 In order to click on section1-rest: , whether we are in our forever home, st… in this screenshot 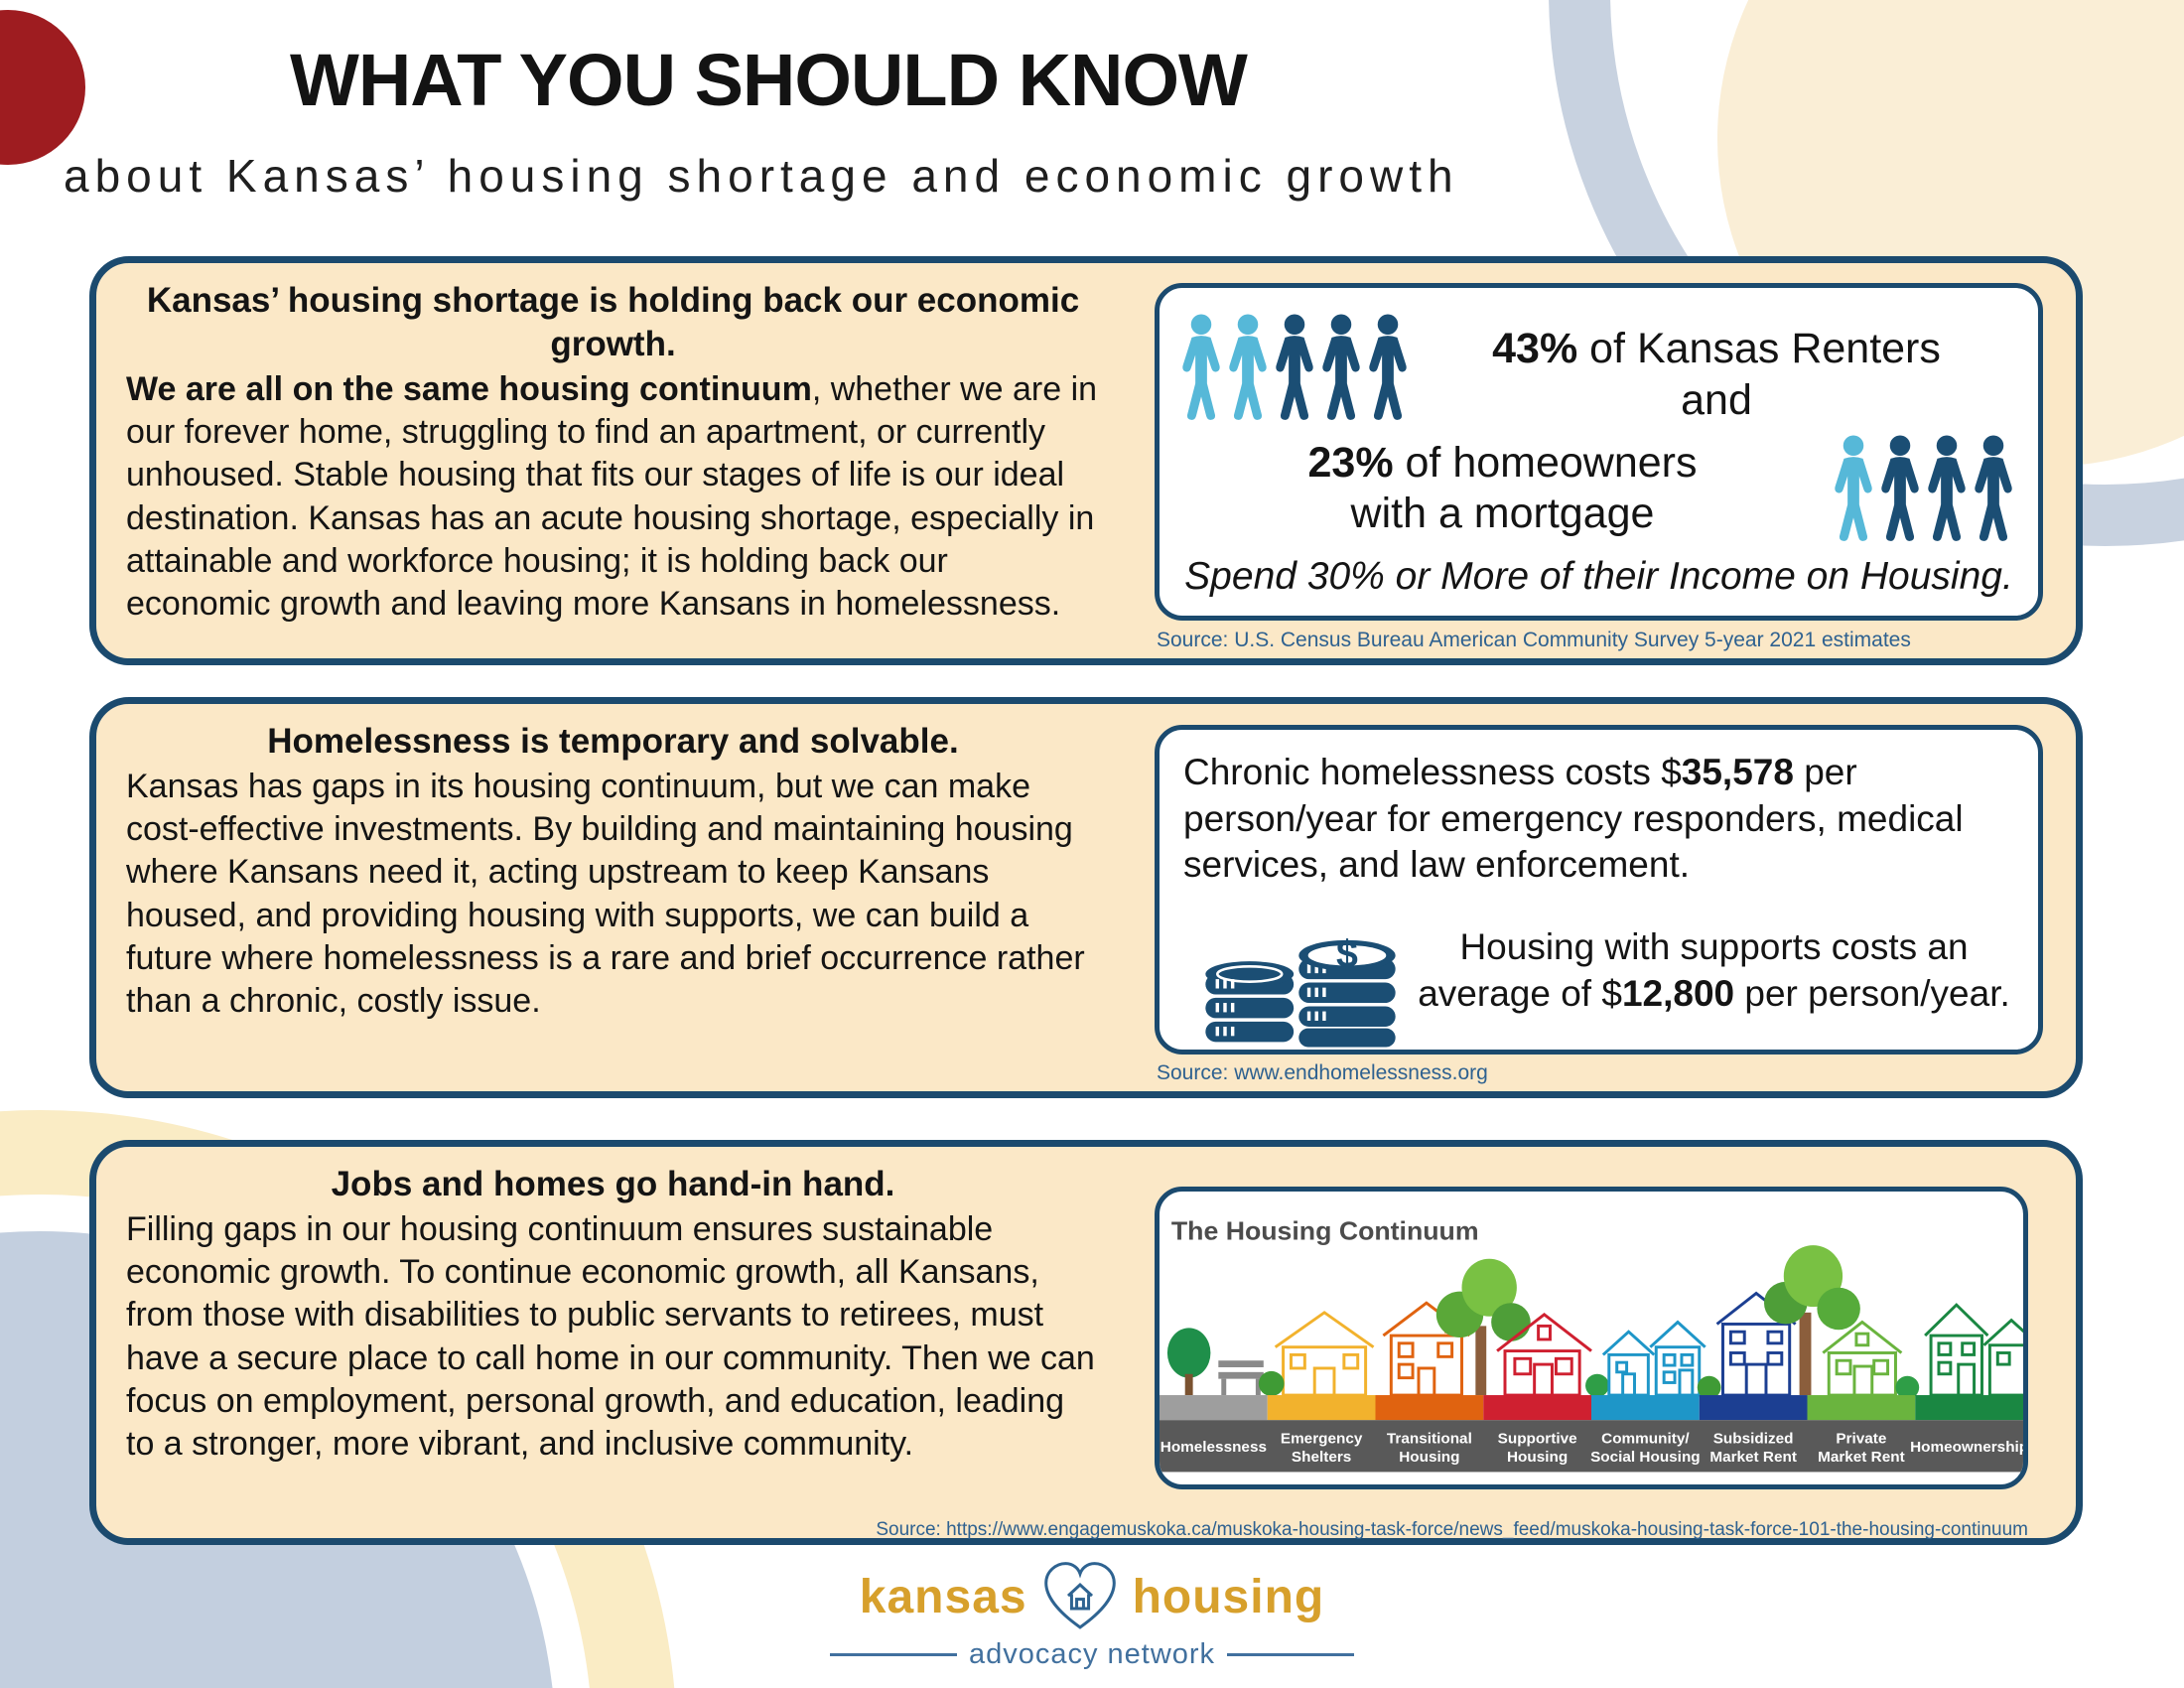, I will do `click(612, 496)`.